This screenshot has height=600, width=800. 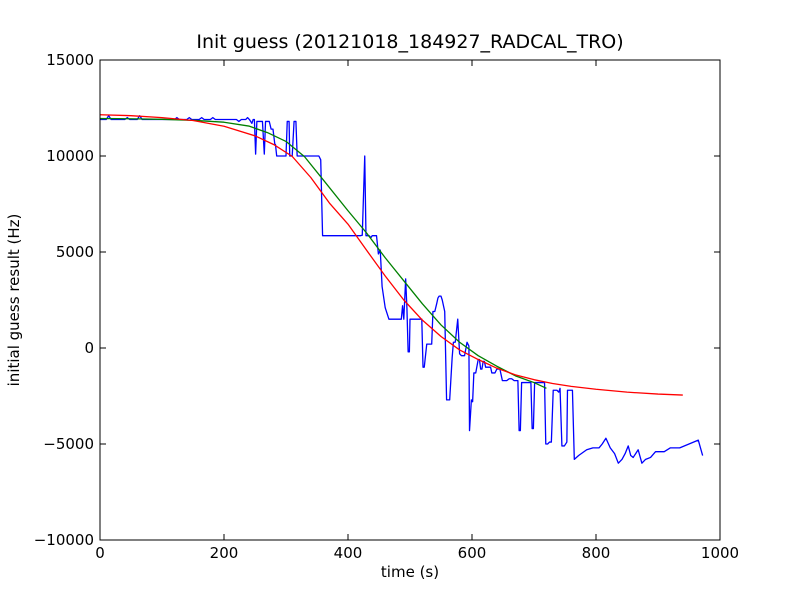 I want to click on chart-title: Init guess (20121018_184927_RADCAL_TRO), so click(x=409, y=42).